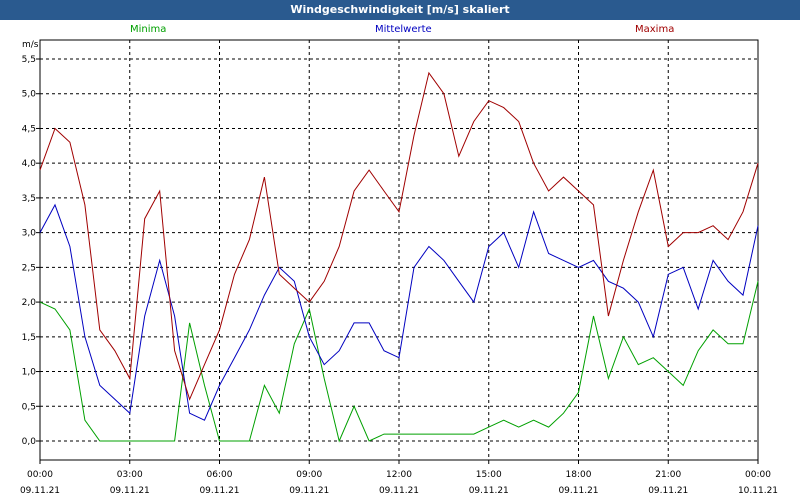  Describe the element at coordinates (29, 407) in the screenshot. I see `y-tick-label: 0,5` at that location.